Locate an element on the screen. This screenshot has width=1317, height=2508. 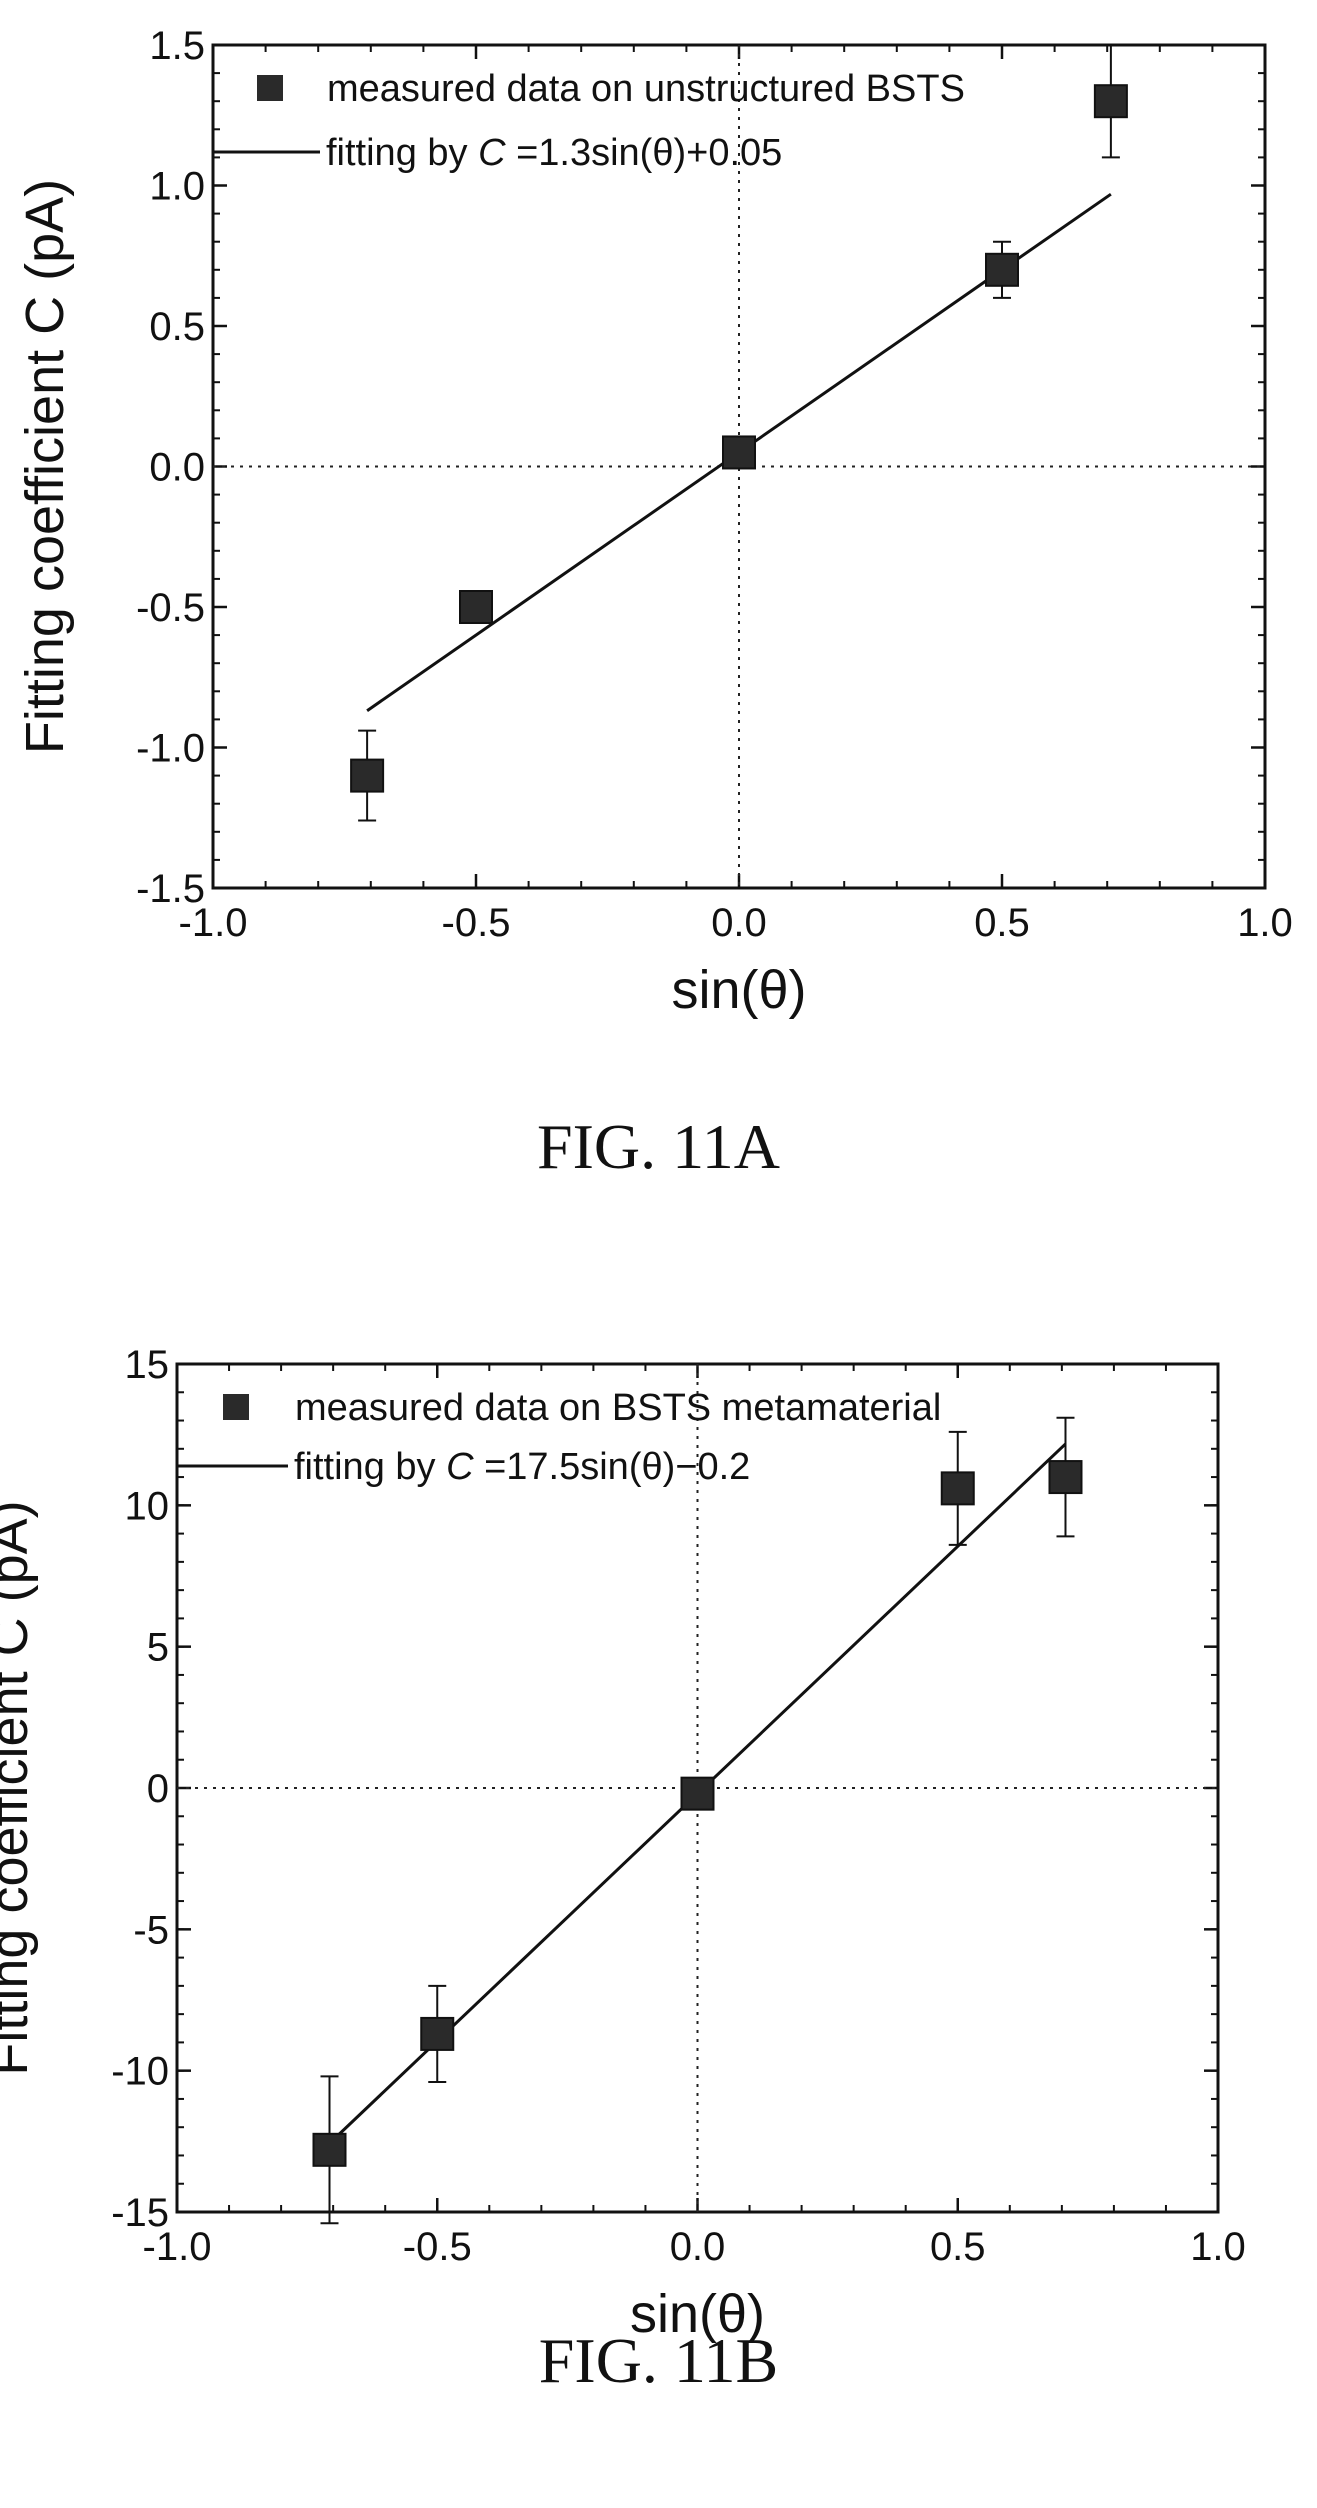
legend-label-fit: fitting by C =1.3sin(θ)+0.05 is located at coordinates (554, 153).